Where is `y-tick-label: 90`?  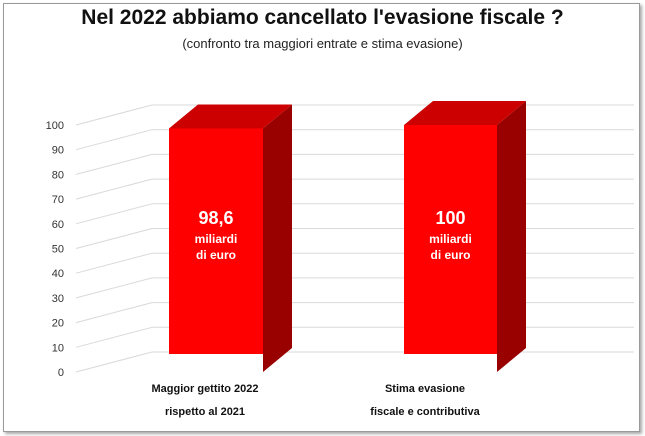 y-tick-label: 90 is located at coordinates (58, 151).